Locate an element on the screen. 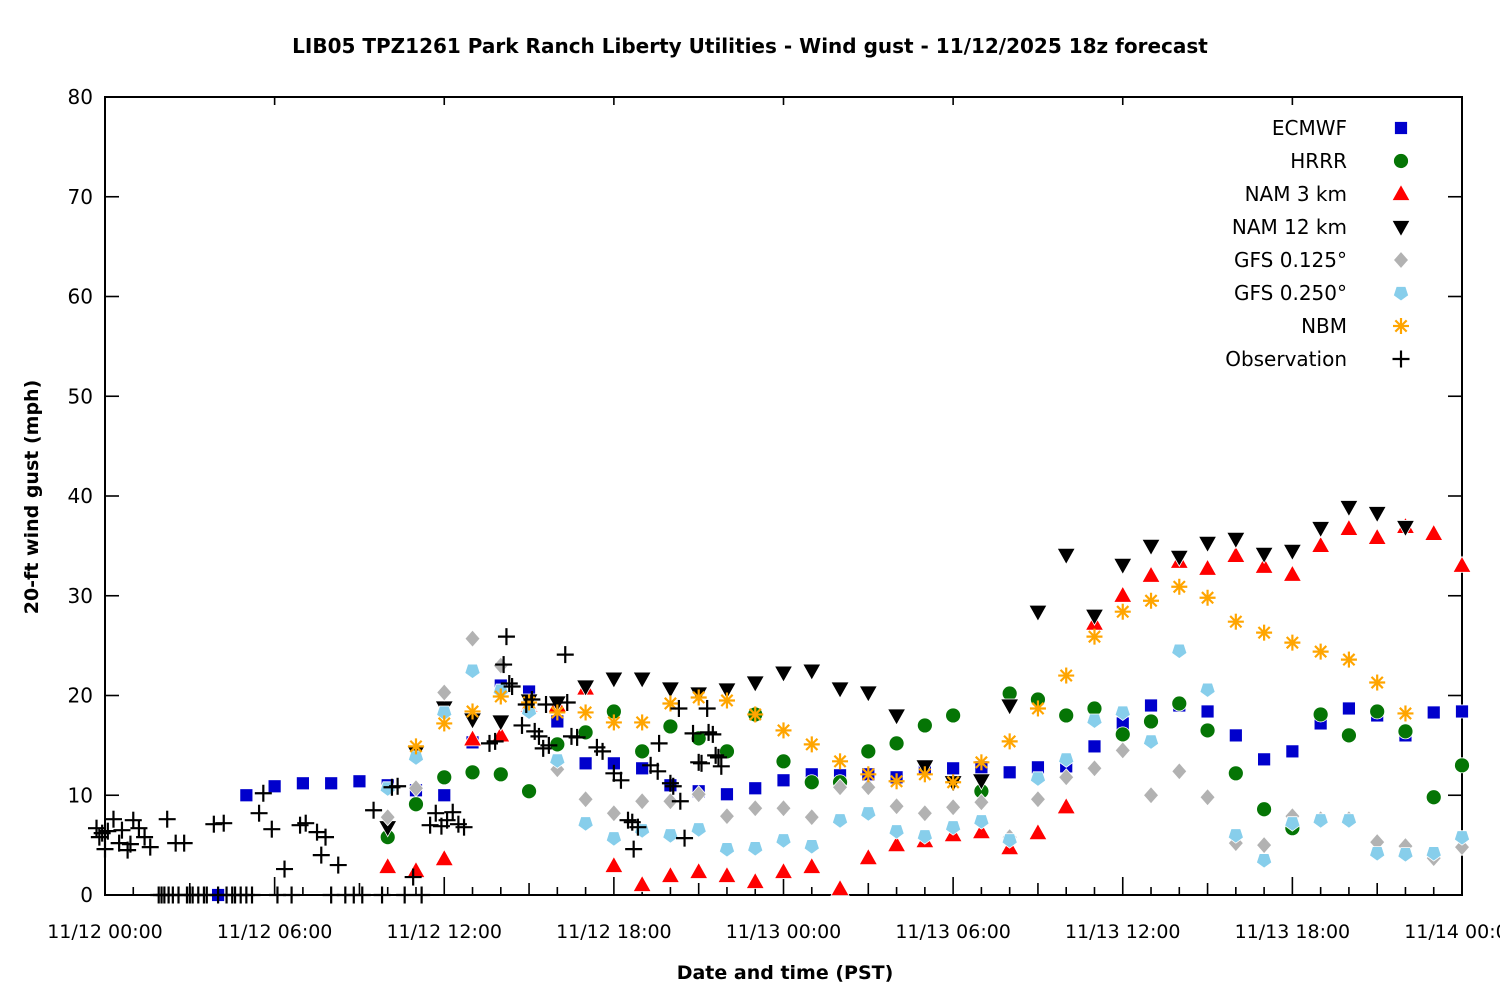  x-tick-label: 11/13 12:00 is located at coordinates (1123, 932).